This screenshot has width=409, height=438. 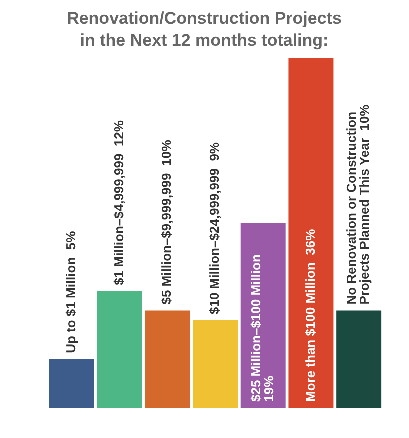 I want to click on category-label: Up to $1 Million 5%, so click(x=71, y=292).